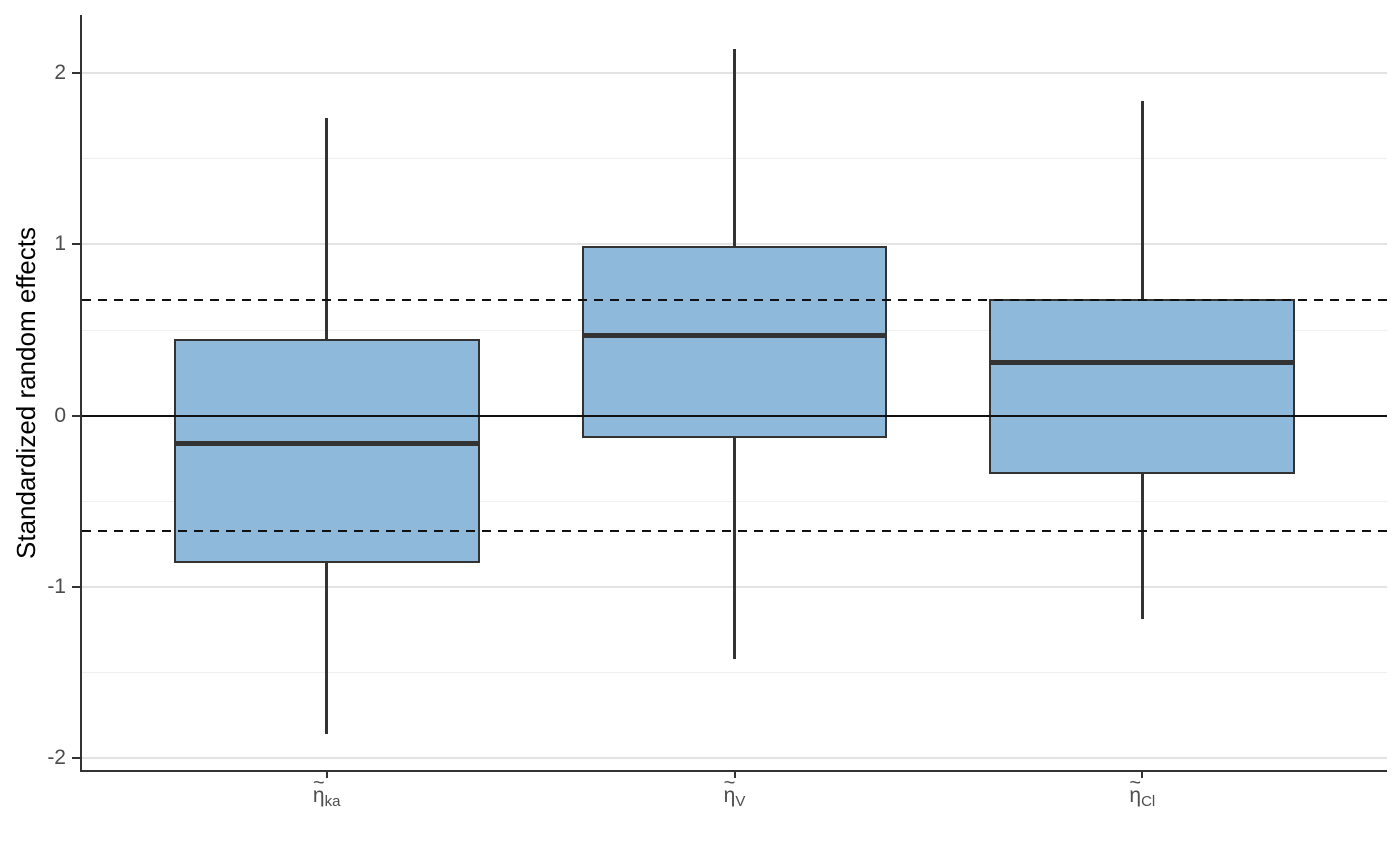 This screenshot has width=1400, height=866. Describe the element at coordinates (326, 790) in the screenshot. I see `x-tick-label-ka: η ~ ka` at that location.